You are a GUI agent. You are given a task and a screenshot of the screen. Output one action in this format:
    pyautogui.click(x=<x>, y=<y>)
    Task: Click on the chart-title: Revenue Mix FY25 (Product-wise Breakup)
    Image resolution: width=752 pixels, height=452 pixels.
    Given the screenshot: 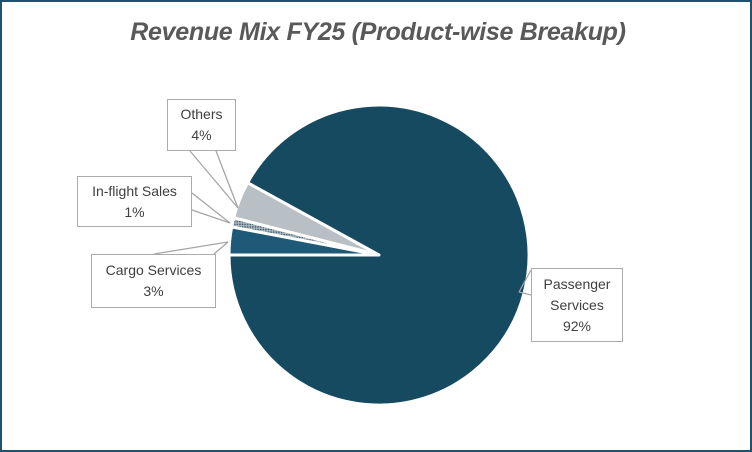 What is the action you would take?
    pyautogui.click(x=378, y=32)
    